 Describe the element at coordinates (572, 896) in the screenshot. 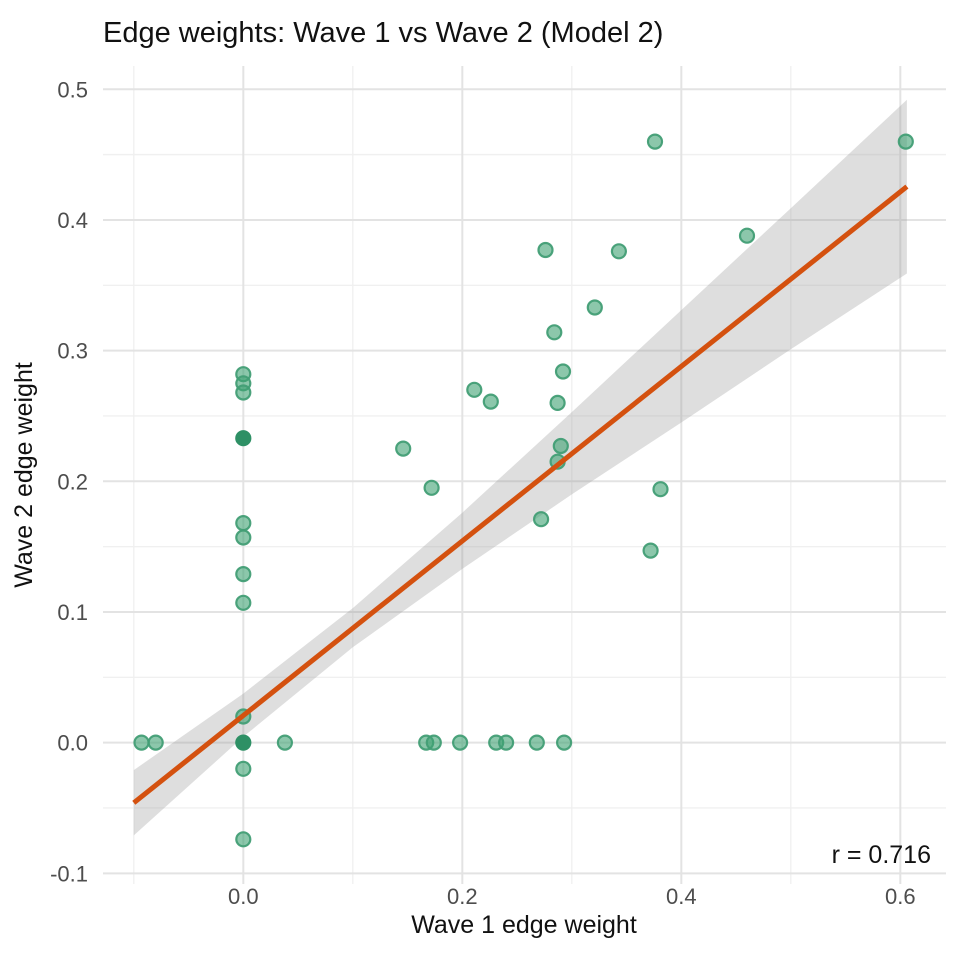

I see `x-axis-tick-labels: 0.0 0.2 0.4 0.6` at that location.